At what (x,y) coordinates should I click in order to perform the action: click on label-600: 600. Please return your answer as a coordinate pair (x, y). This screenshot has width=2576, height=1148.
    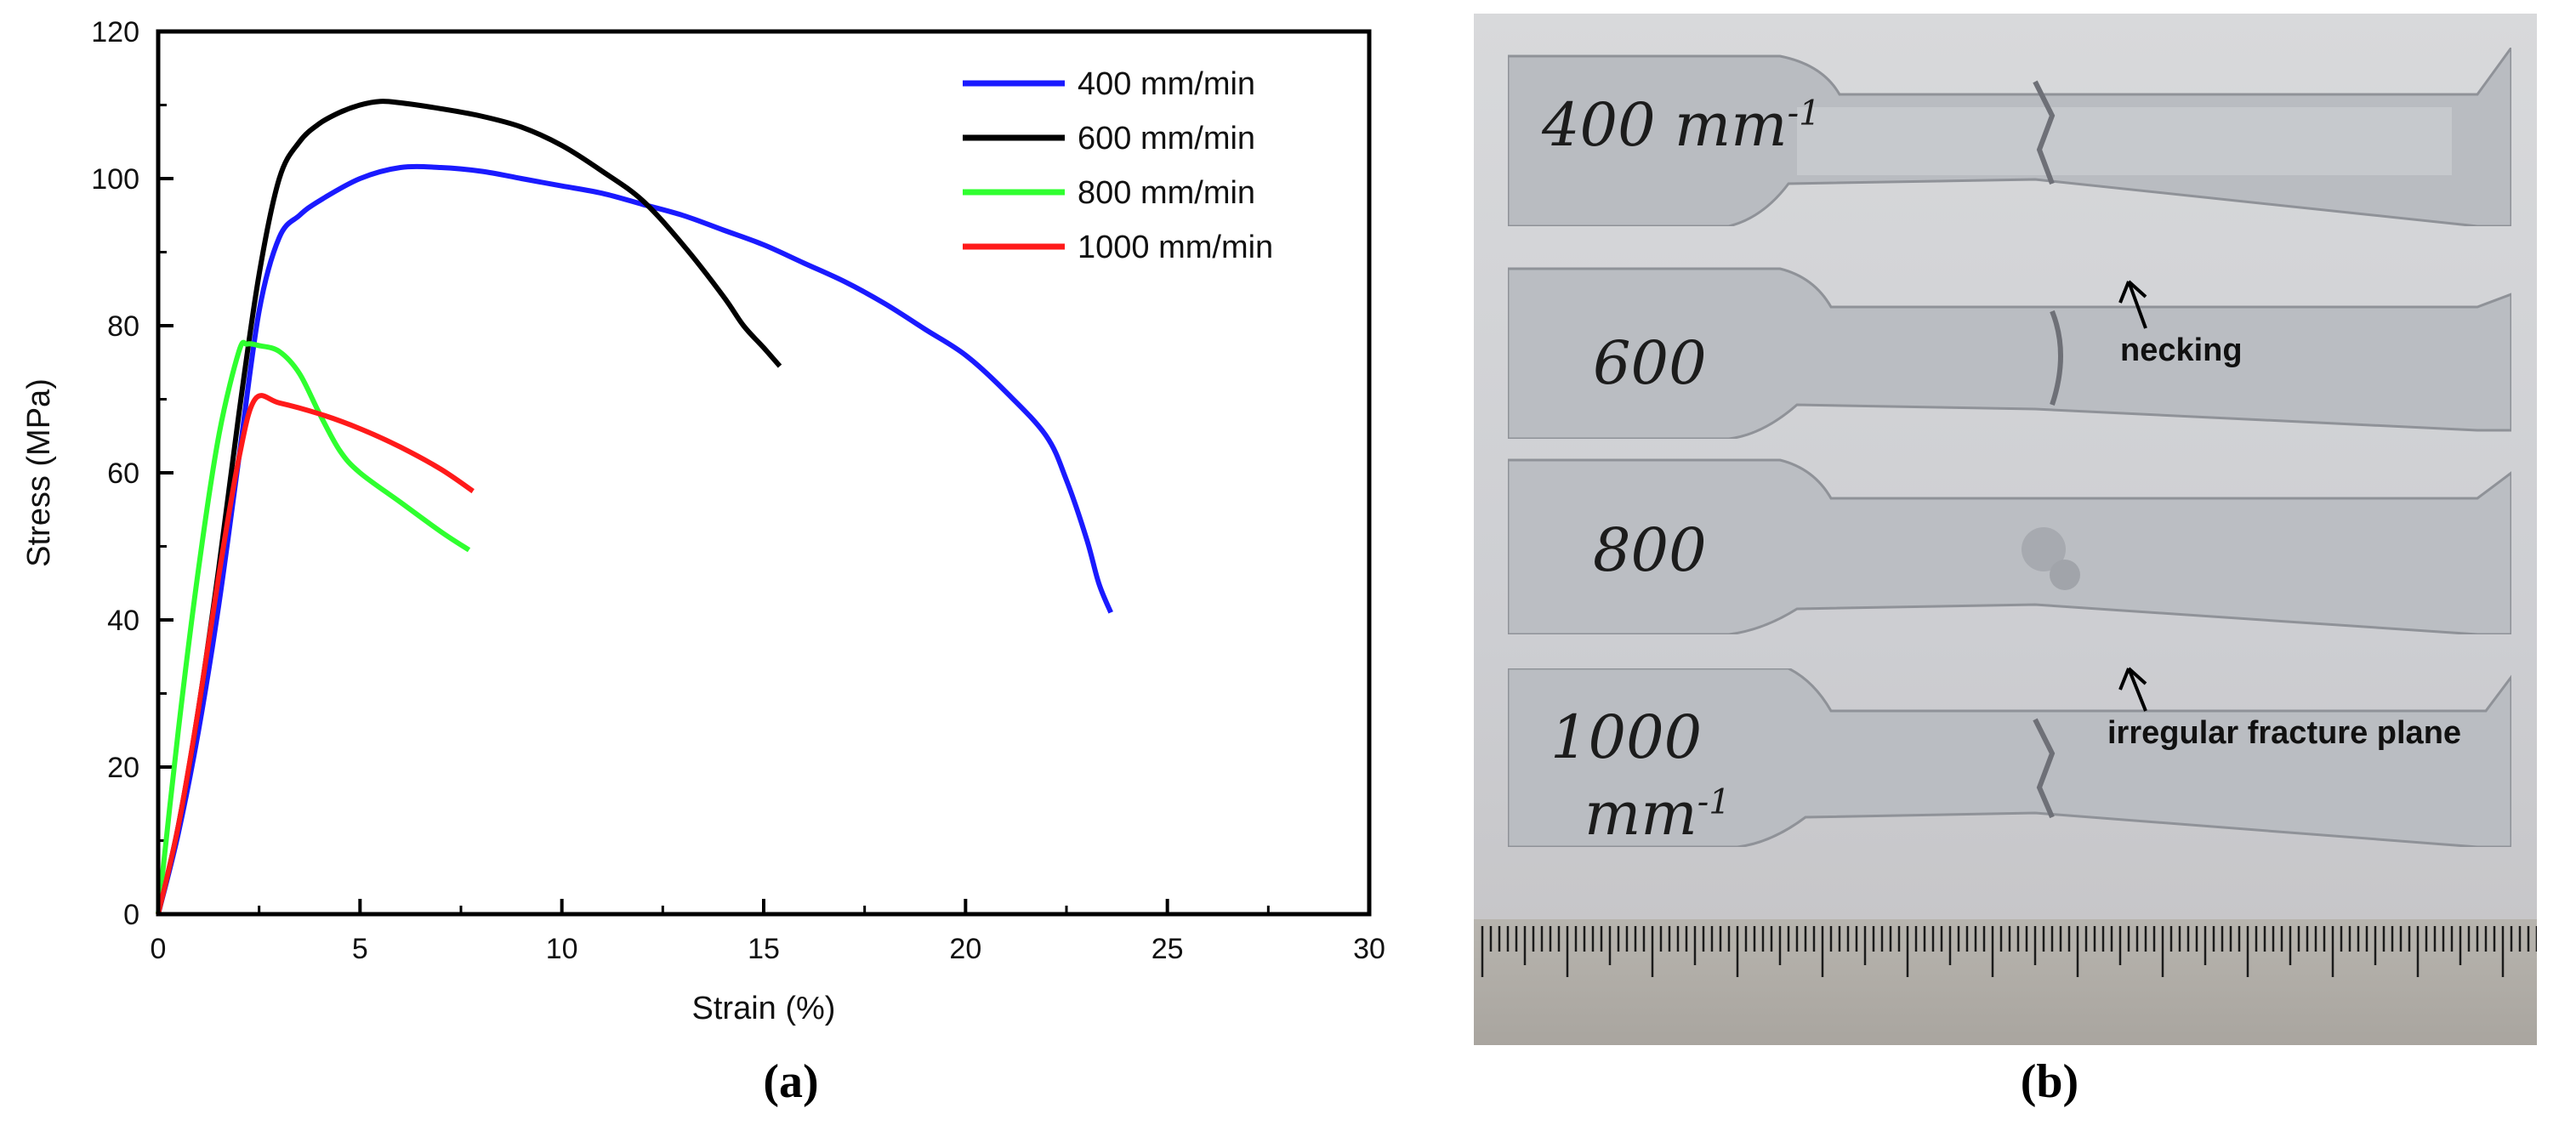
    Looking at the image, I should click on (1650, 363).